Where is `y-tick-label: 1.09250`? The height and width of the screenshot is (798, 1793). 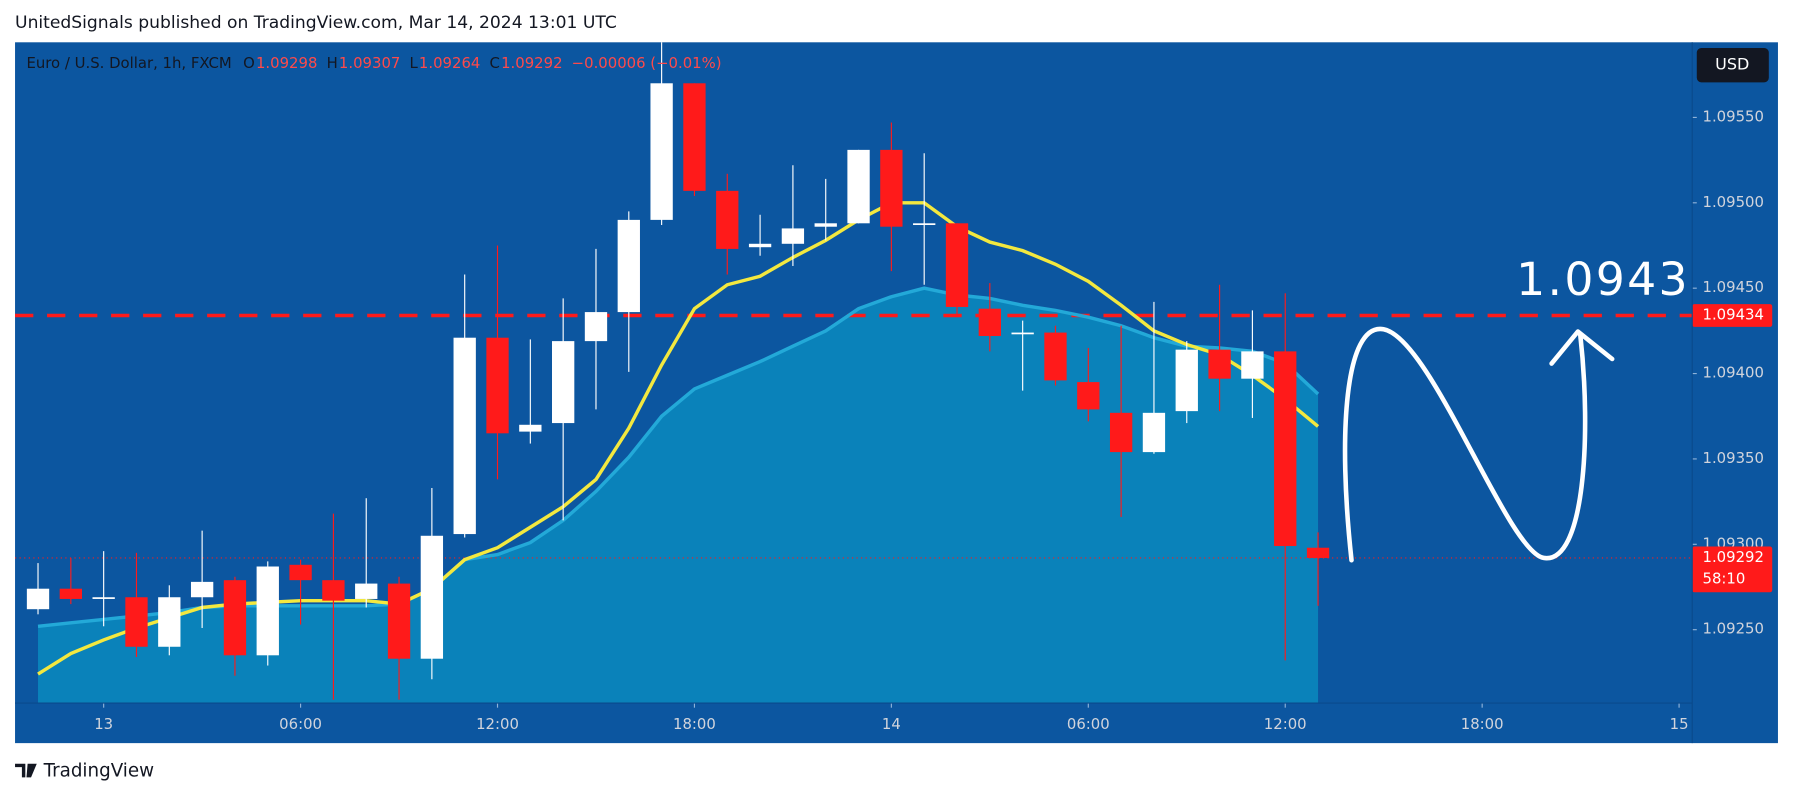
y-tick-label: 1.09250 is located at coordinates (1733, 629).